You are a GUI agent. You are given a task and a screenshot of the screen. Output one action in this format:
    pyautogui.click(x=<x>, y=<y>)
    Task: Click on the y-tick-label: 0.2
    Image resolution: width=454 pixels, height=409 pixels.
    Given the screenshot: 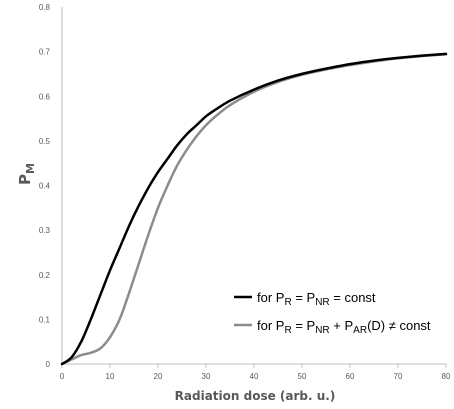 What is the action you would take?
    pyautogui.click(x=45, y=275)
    